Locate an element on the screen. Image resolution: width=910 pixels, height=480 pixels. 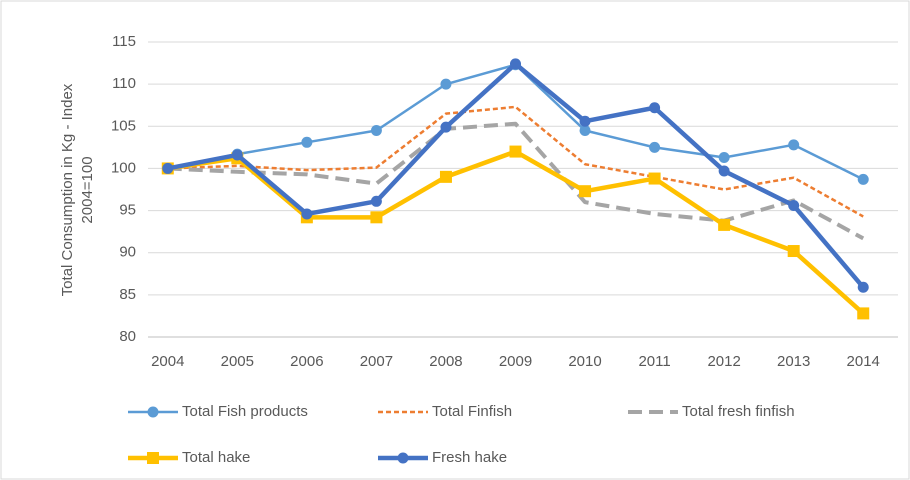
legend-label: Fresh hake is located at coordinates (469, 457).